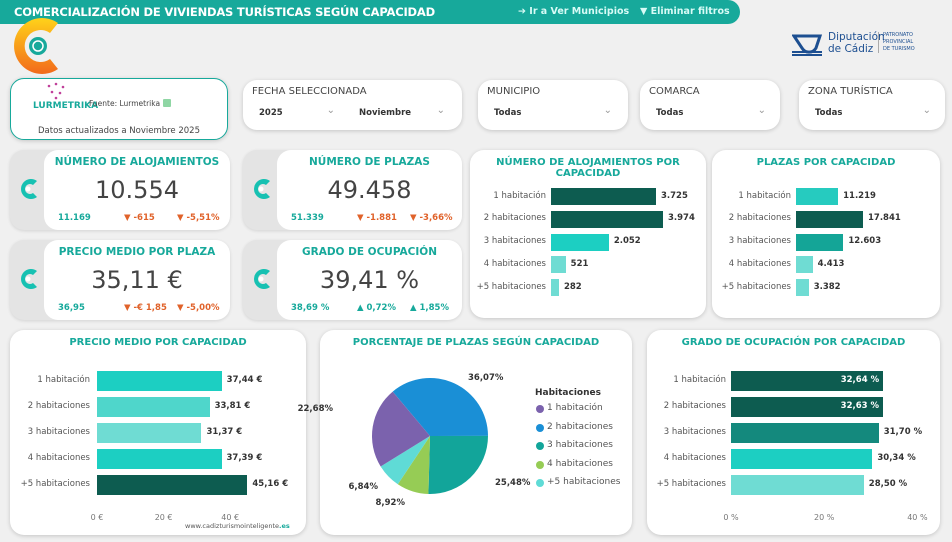 The image size is (952, 542). Describe the element at coordinates (36, 46) in the screenshot. I see `cadiz-turismo-logo` at that location.